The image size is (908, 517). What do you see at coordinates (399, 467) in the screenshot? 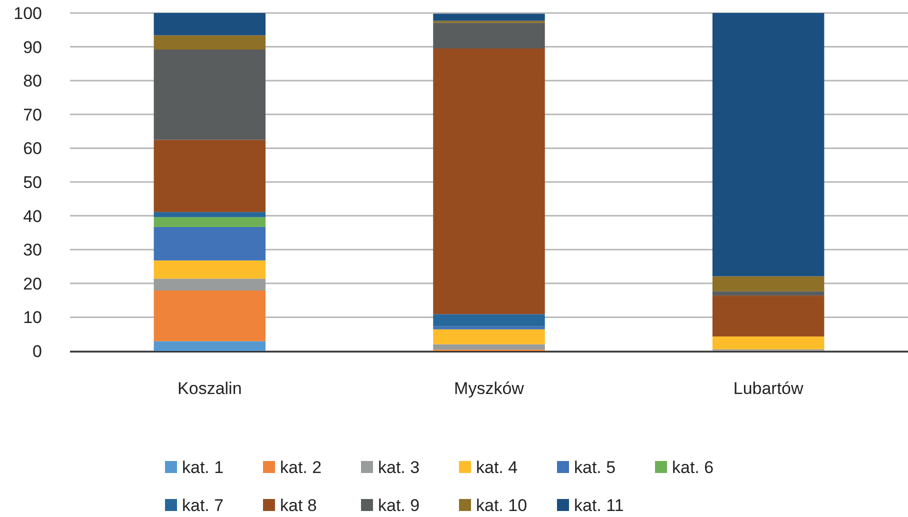
I see `legend-label: kat. 3` at bounding box center [399, 467].